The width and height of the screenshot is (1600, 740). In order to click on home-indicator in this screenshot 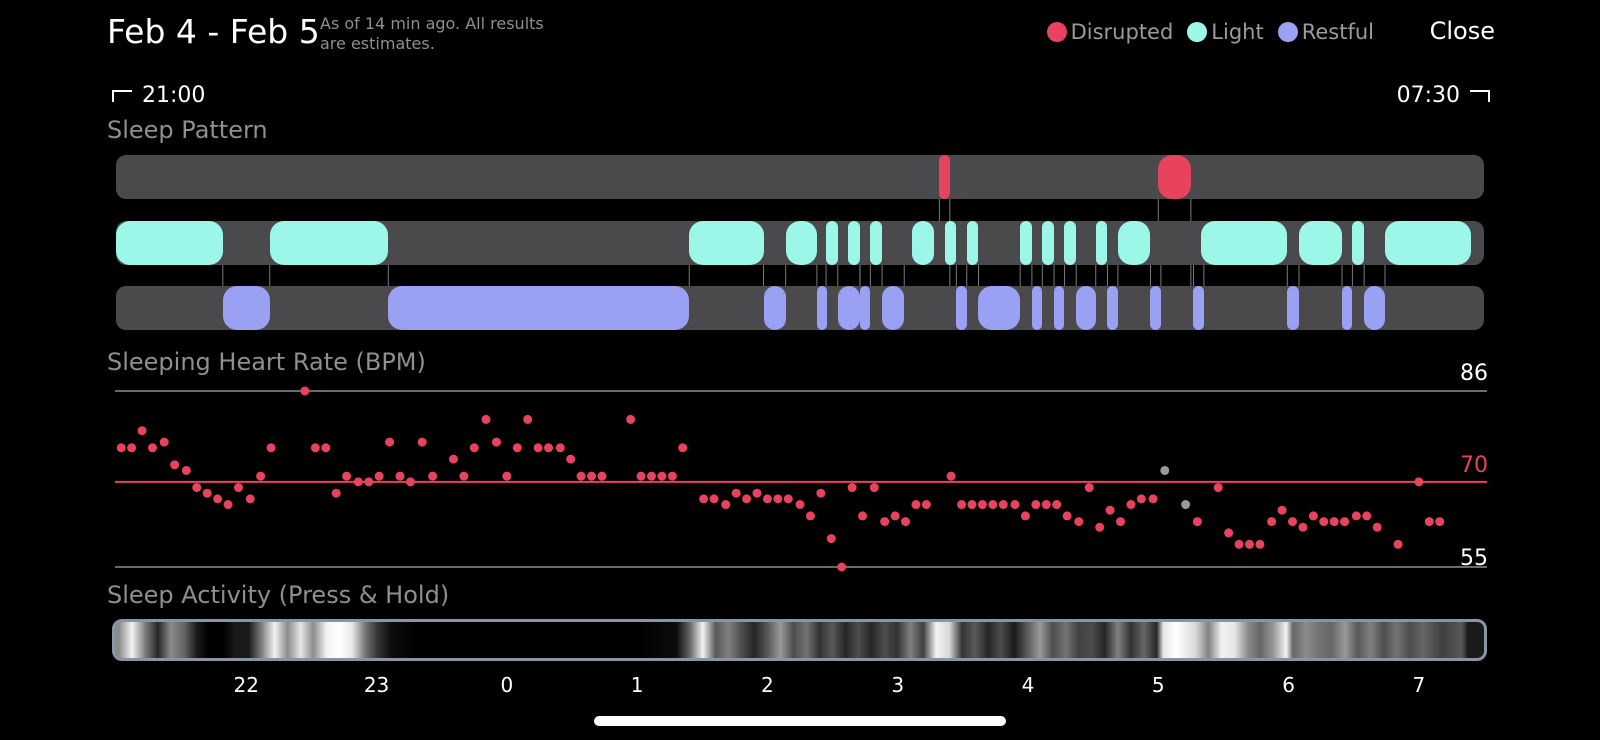, I will do `click(800, 721)`.